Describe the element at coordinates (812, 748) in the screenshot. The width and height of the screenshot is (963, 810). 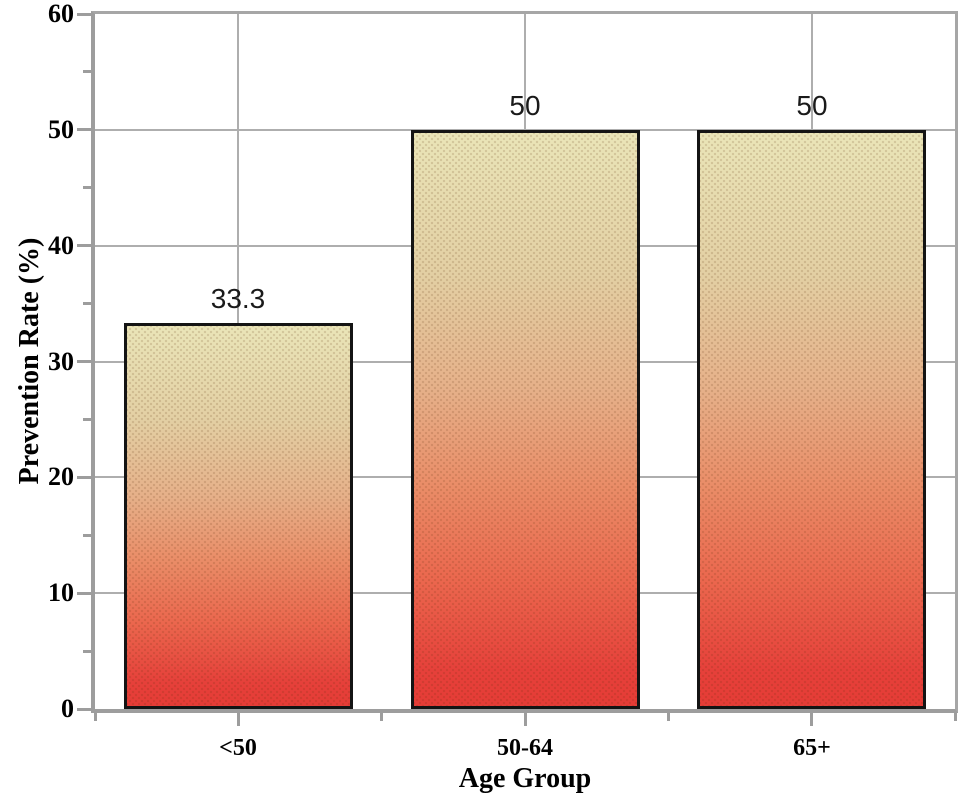
I see `x-tick-label: 65+` at that location.